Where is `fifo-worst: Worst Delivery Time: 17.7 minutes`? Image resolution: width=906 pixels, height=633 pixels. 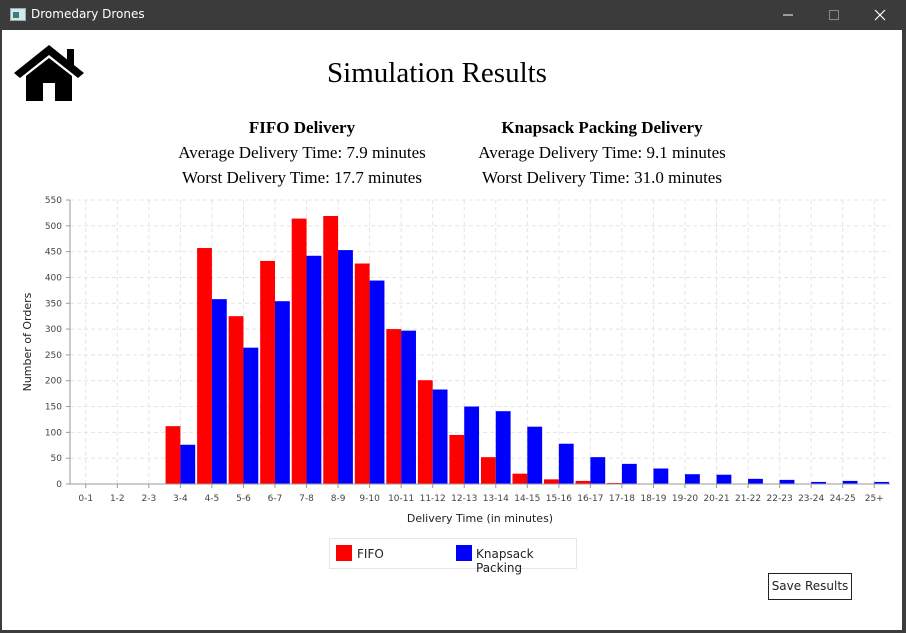 fifo-worst: Worst Delivery Time: 17.7 minutes is located at coordinates (302, 177).